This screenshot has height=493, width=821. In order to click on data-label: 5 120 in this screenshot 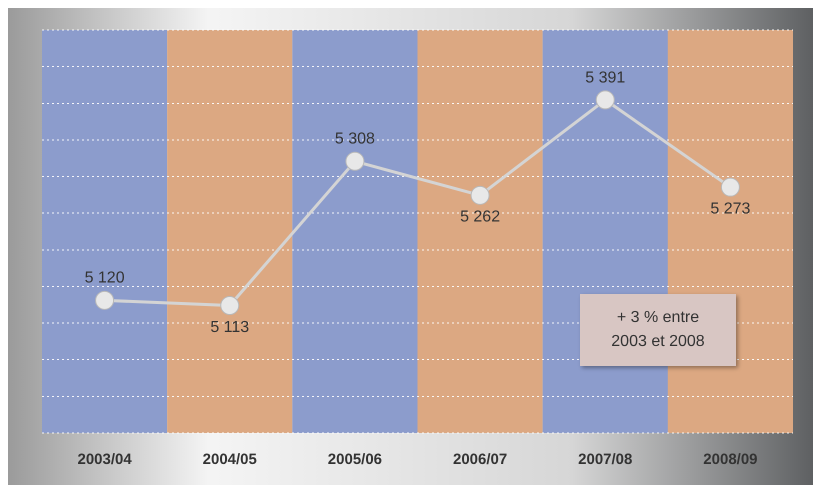, I will do `click(104, 278)`.